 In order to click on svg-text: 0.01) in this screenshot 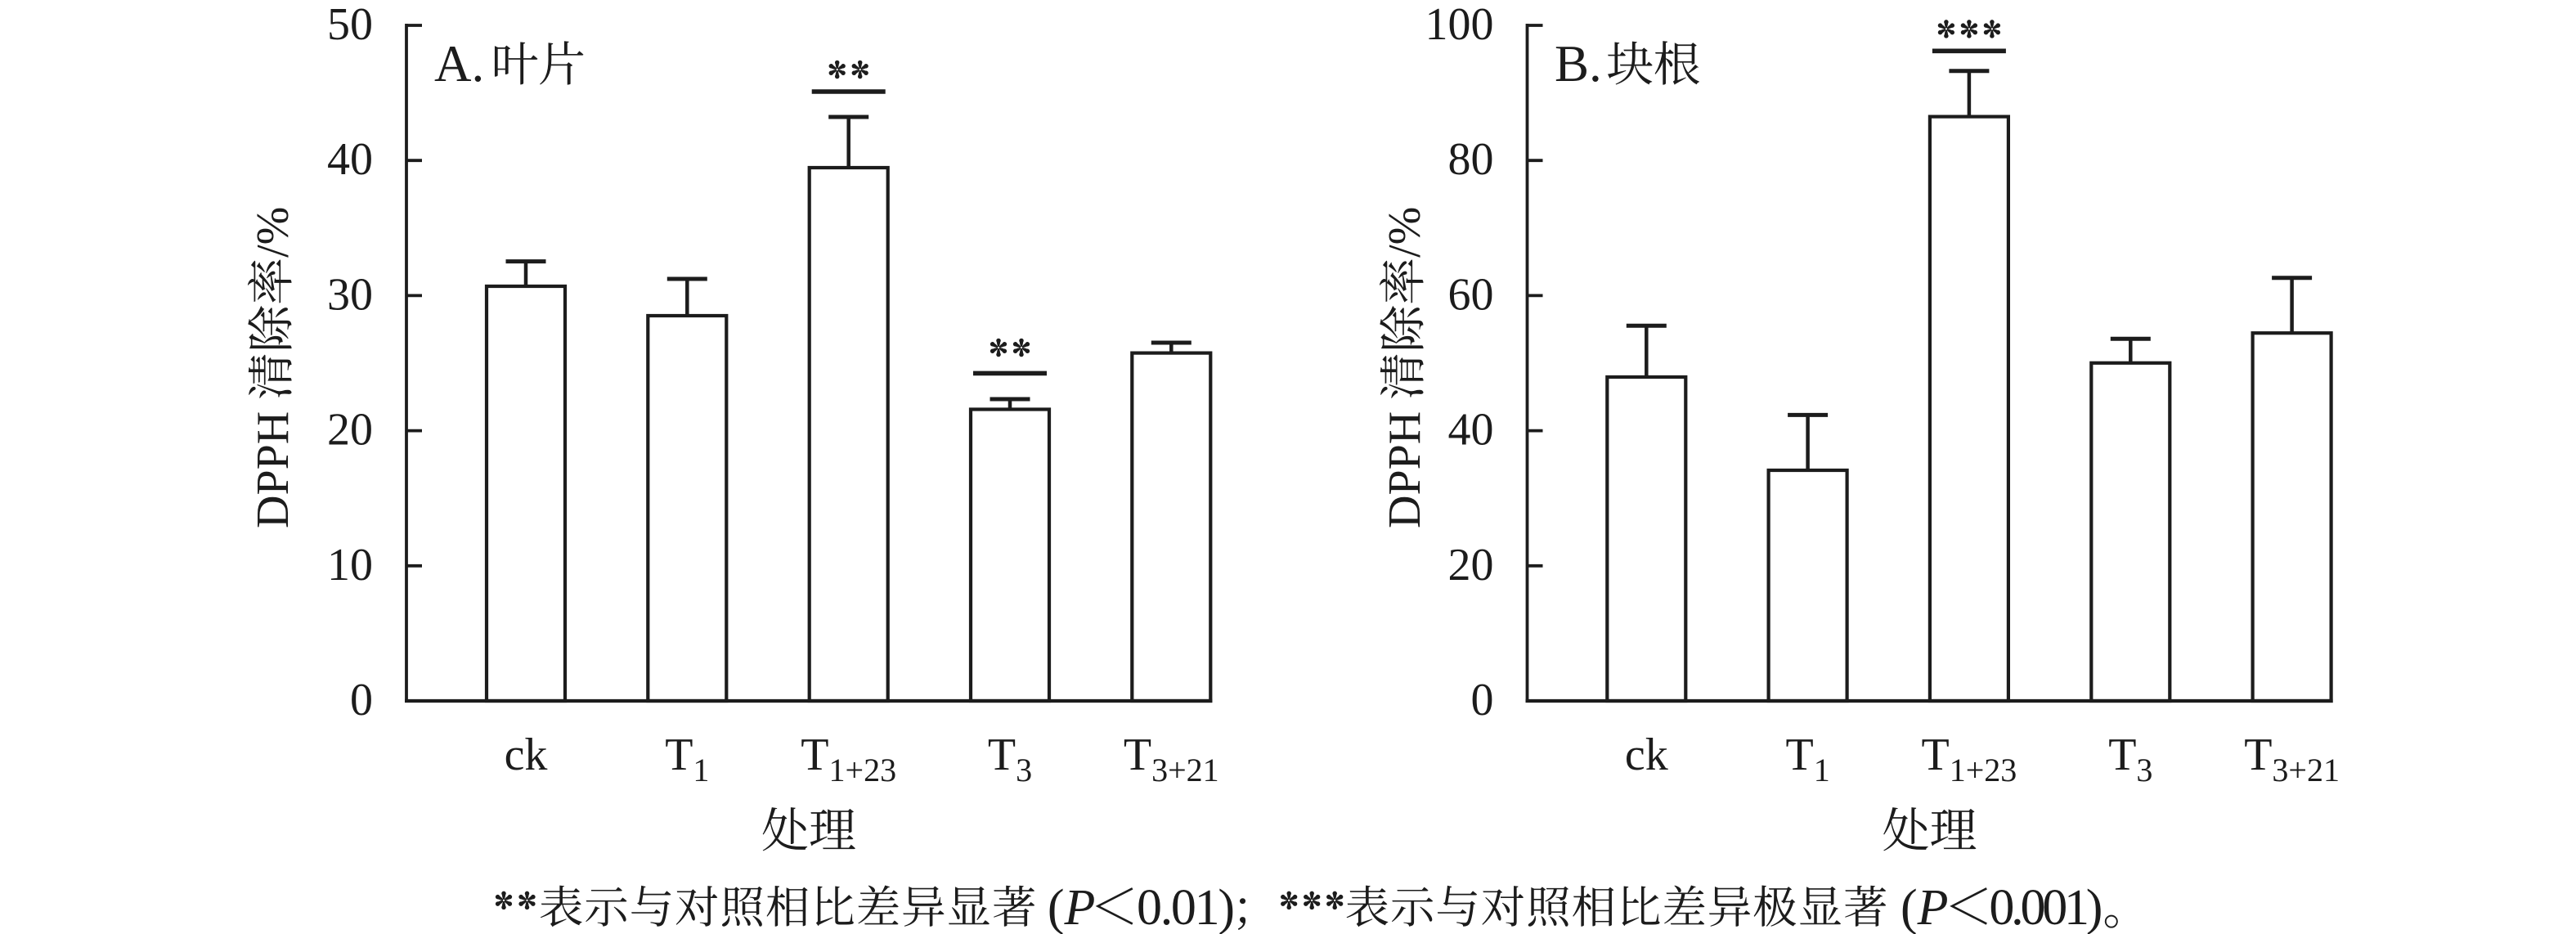, I will do `click(1186, 907)`.